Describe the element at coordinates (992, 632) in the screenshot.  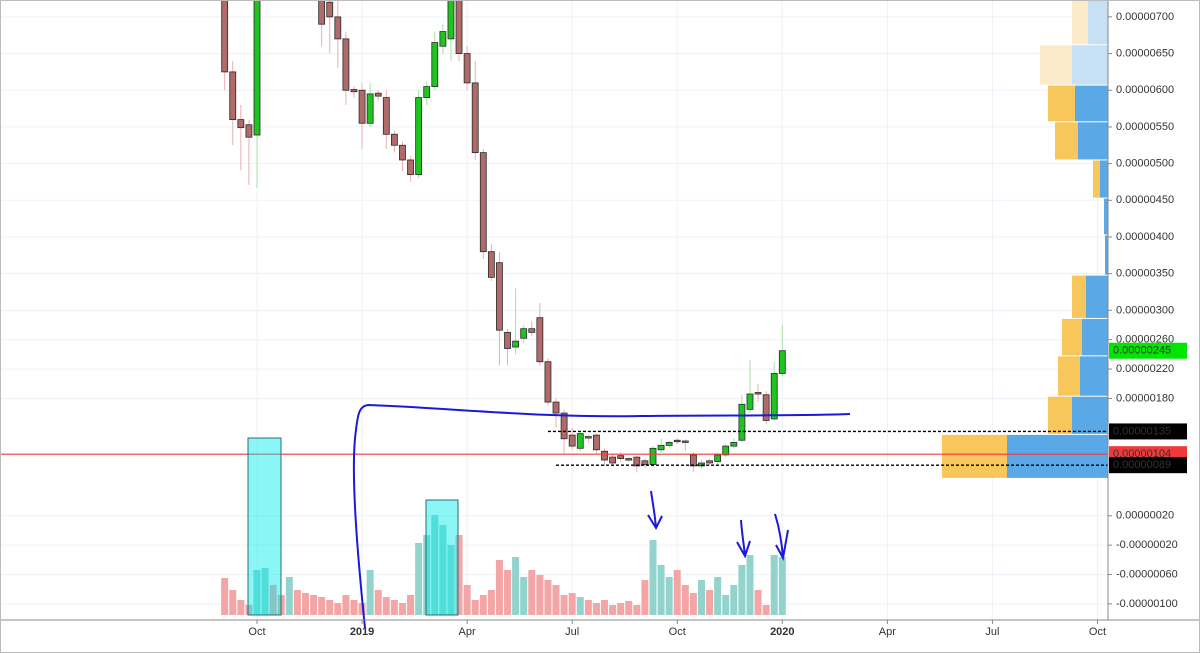
I see `x-tick-label: Jul` at that location.